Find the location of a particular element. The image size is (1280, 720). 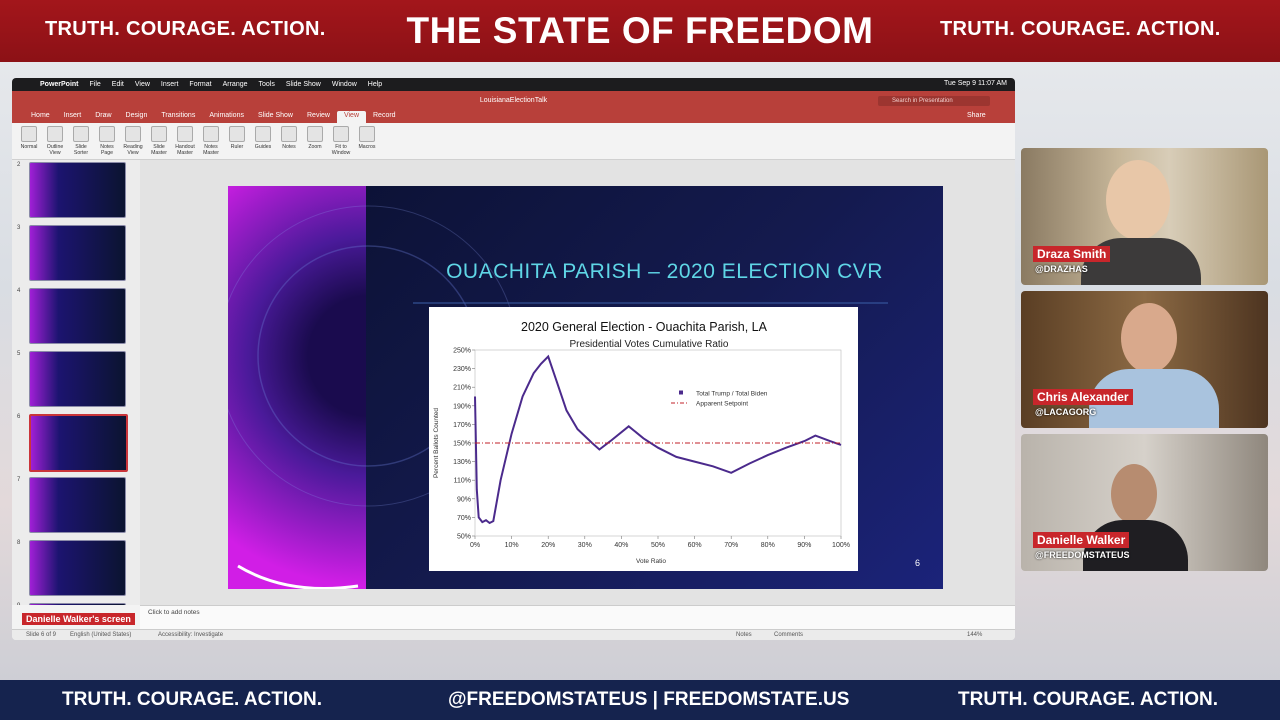

ribbon-tab: Slide Show is located at coordinates (275, 115).